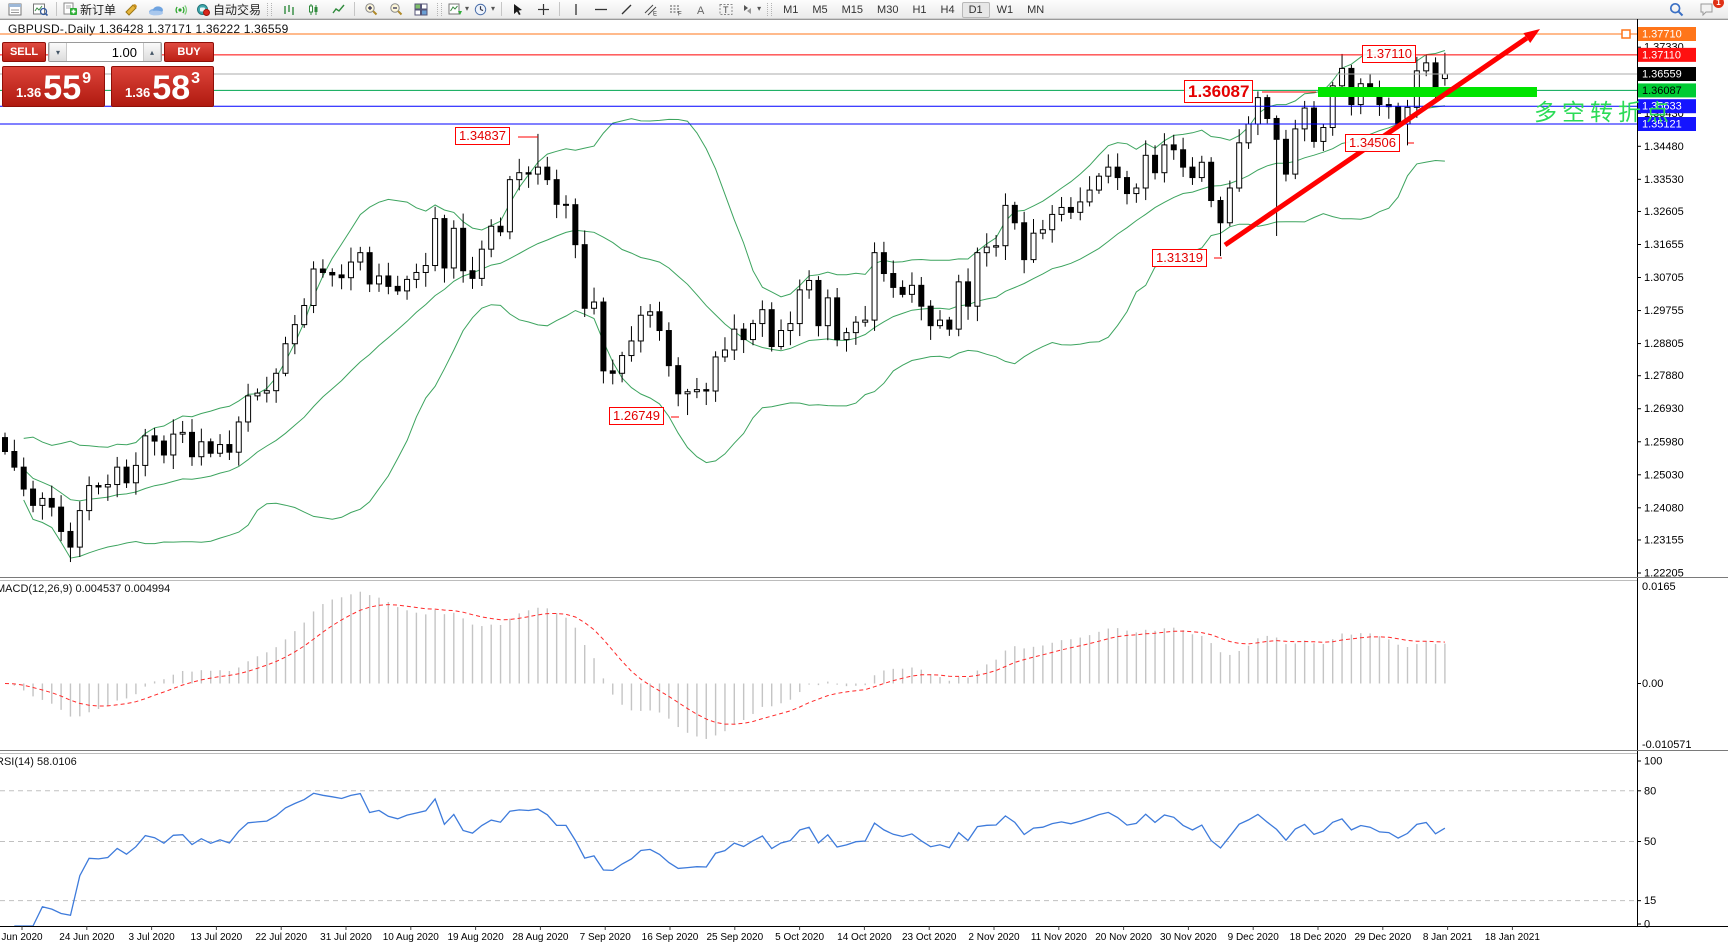 The width and height of the screenshot is (1728, 946). What do you see at coordinates (346, 937) in the screenshot?
I see `date-label: 31 Jul 2020` at bounding box center [346, 937].